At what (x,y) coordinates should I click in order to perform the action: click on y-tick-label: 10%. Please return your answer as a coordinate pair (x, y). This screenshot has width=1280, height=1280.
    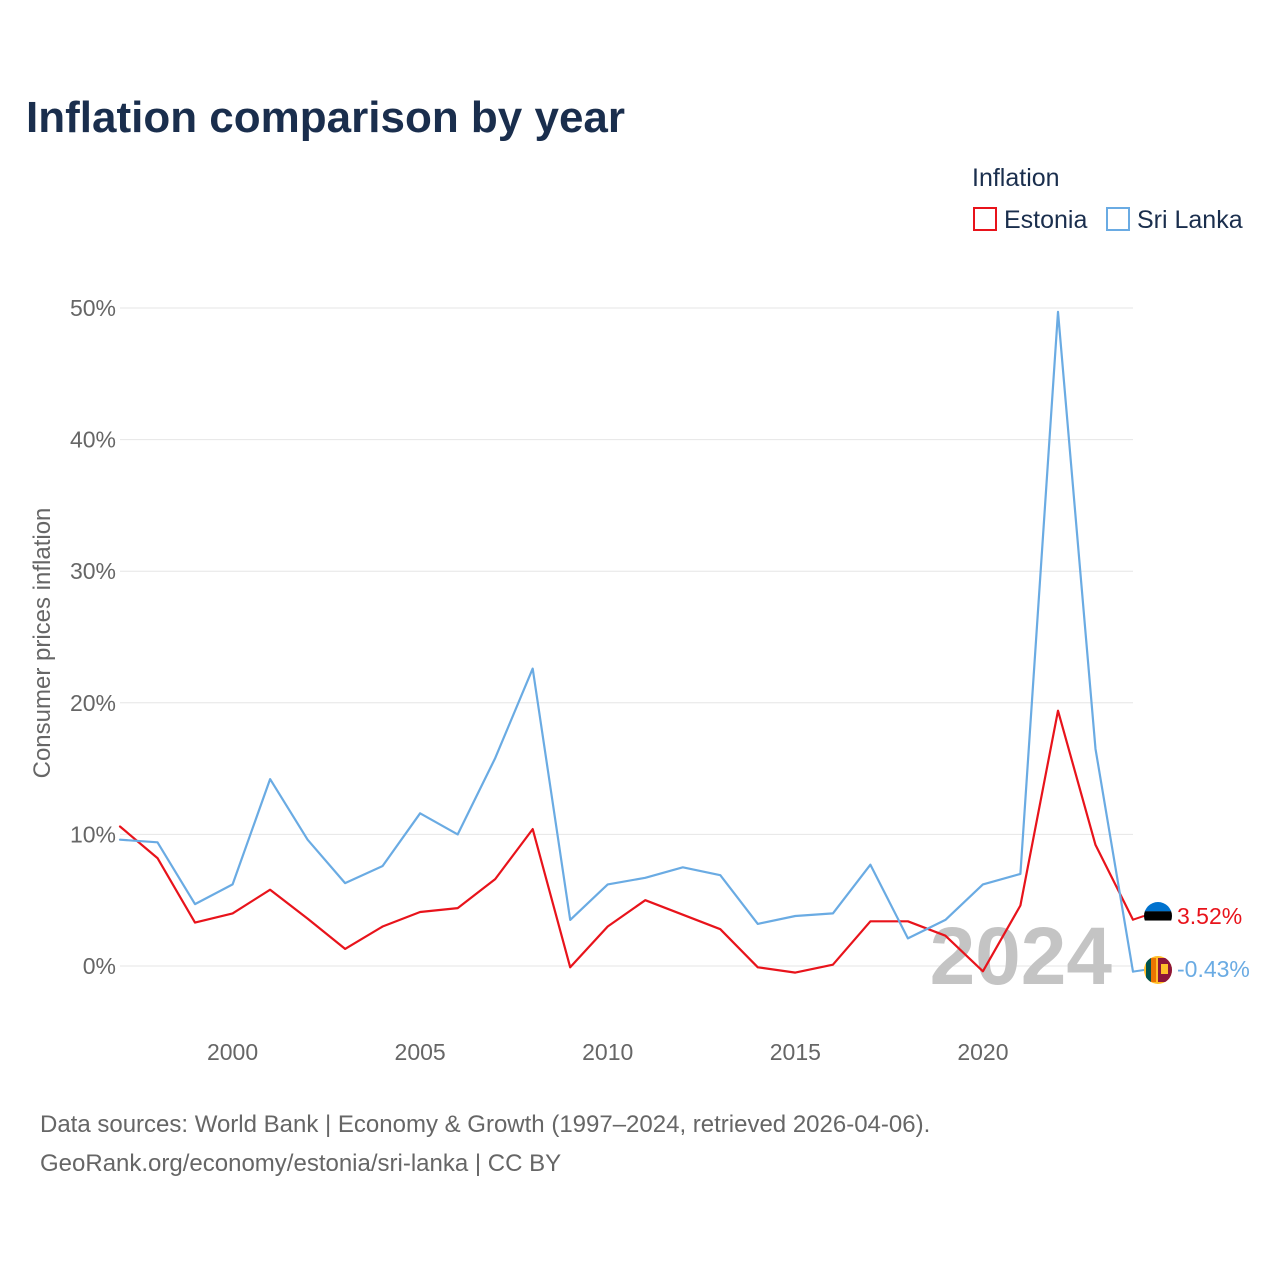
    Looking at the image, I should click on (93, 834).